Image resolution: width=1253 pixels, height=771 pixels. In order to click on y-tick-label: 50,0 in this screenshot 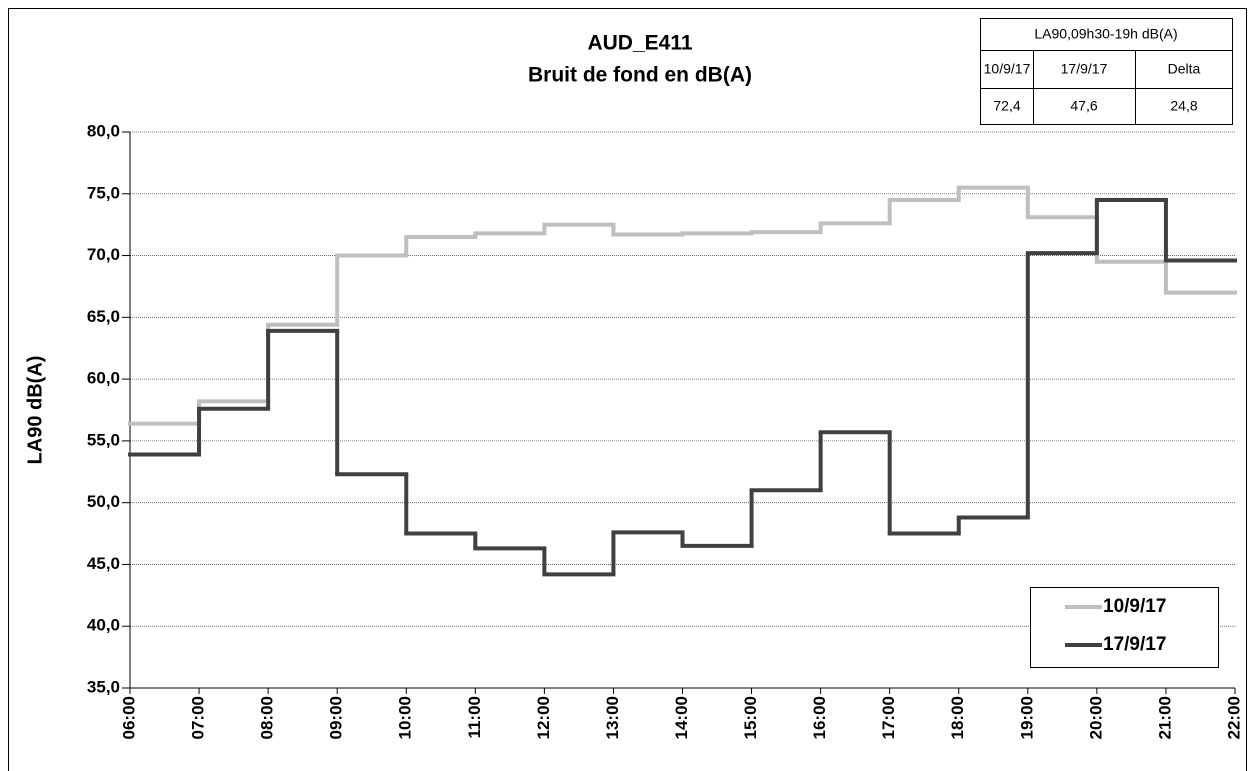, I will do `click(103, 501)`.